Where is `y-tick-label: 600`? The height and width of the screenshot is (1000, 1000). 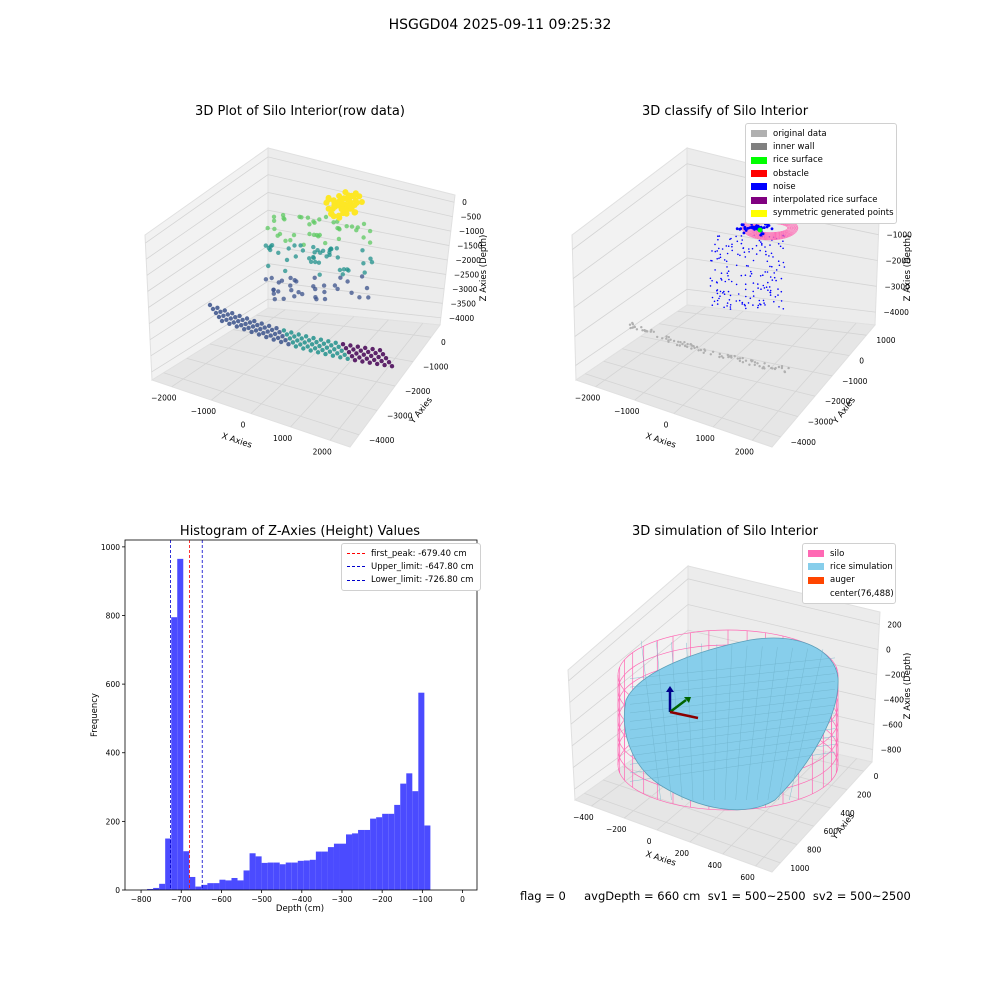 y-tick-label: 600 is located at coordinates (831, 831).